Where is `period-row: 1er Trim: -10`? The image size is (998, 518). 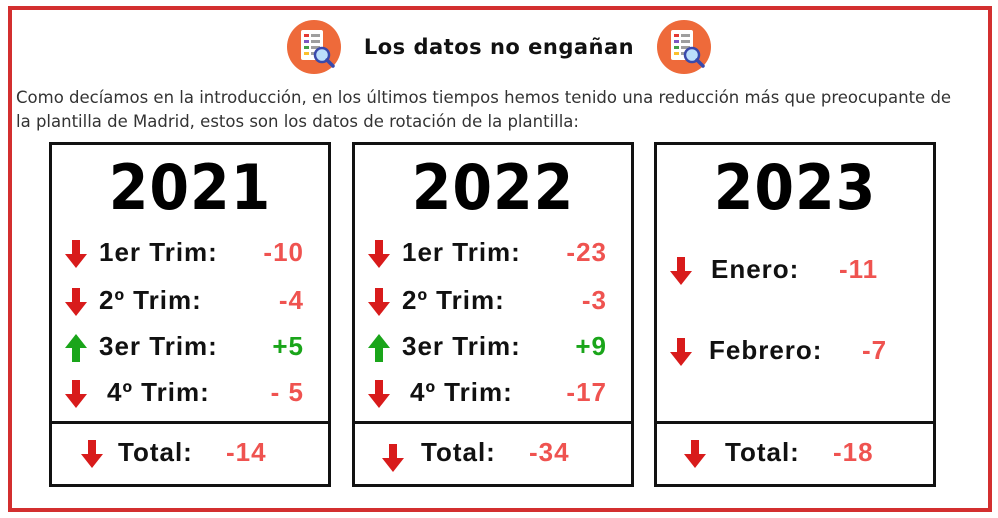 period-row: 1er Trim: -10 is located at coordinates (190, 253).